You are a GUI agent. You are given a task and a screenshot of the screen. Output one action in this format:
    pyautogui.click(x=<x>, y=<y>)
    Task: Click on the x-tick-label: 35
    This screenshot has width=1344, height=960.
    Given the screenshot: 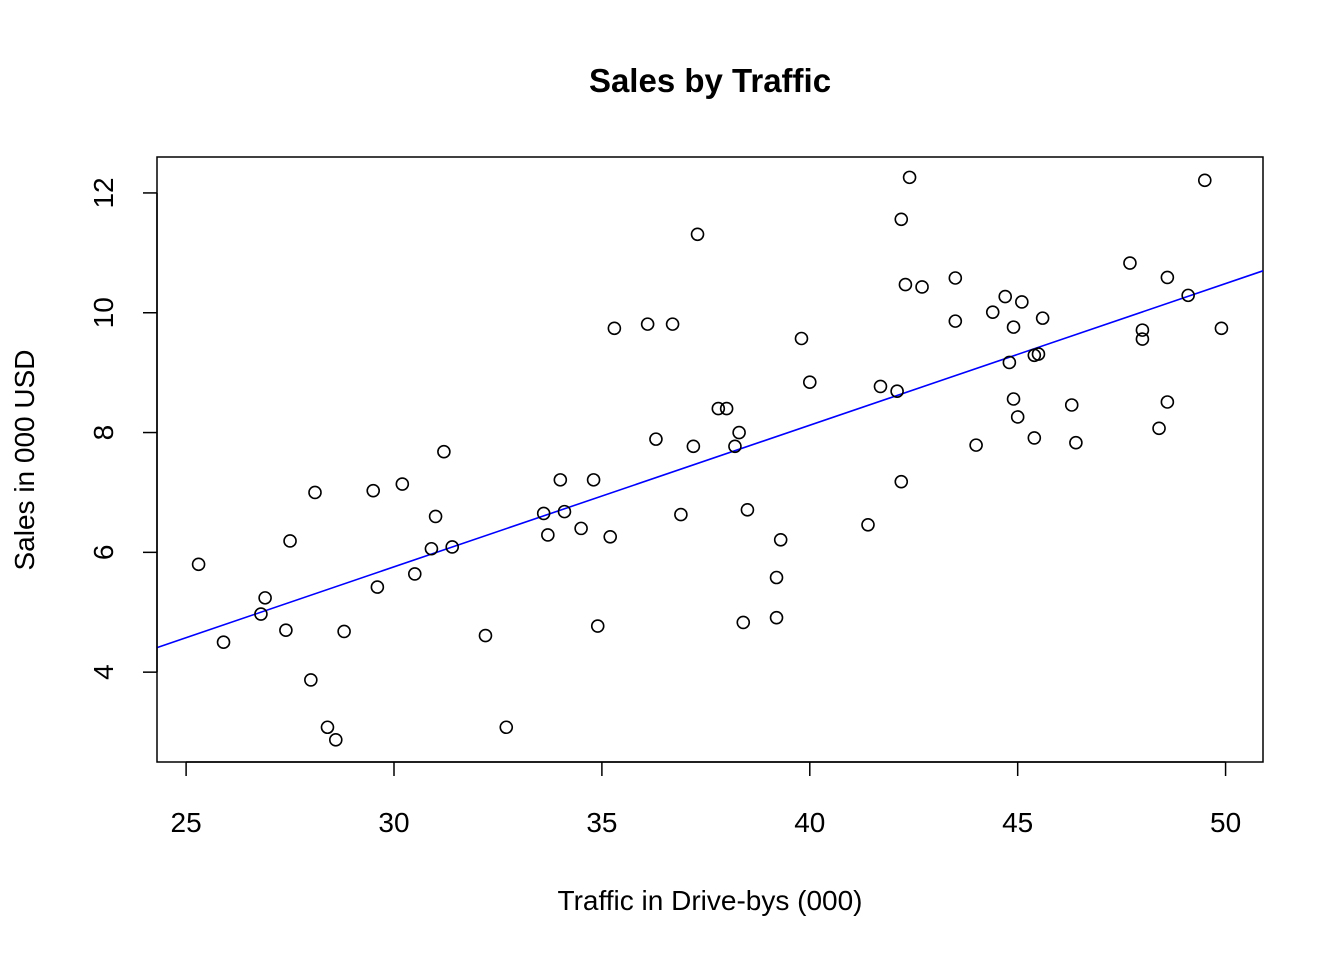 What is the action you would take?
    pyautogui.click(x=601, y=822)
    